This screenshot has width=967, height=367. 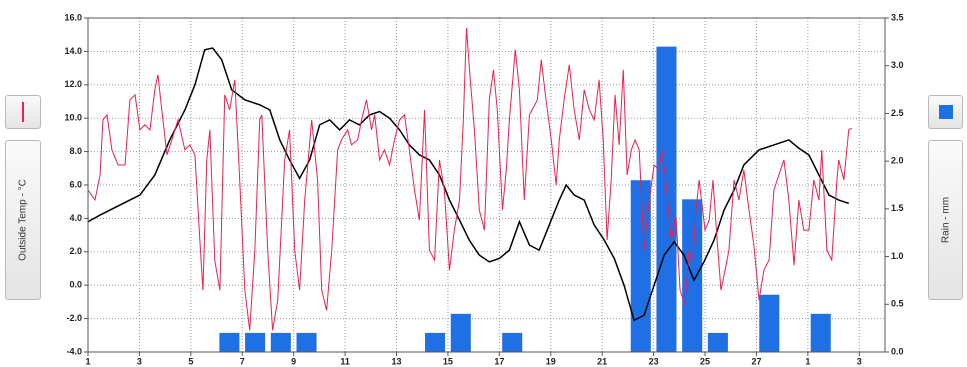 What do you see at coordinates (897, 208) in the screenshot?
I see `y2-tick-label: 1.5` at bounding box center [897, 208].